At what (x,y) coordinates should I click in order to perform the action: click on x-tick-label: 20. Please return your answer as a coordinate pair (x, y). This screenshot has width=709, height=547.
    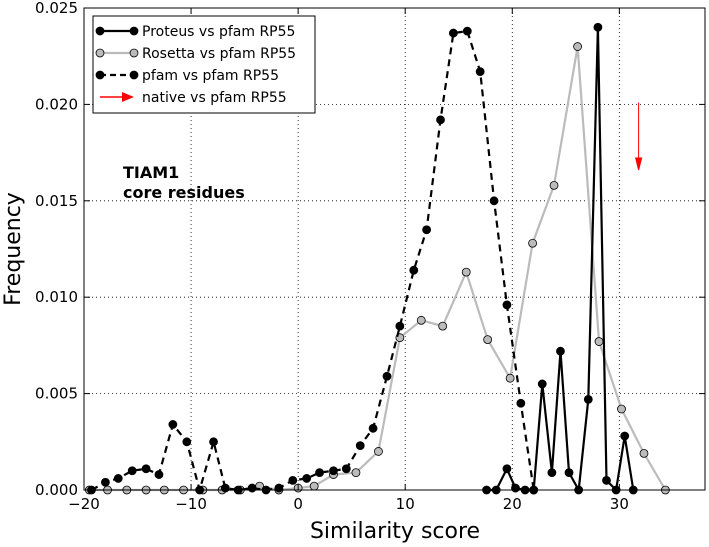
    Looking at the image, I should click on (512, 504).